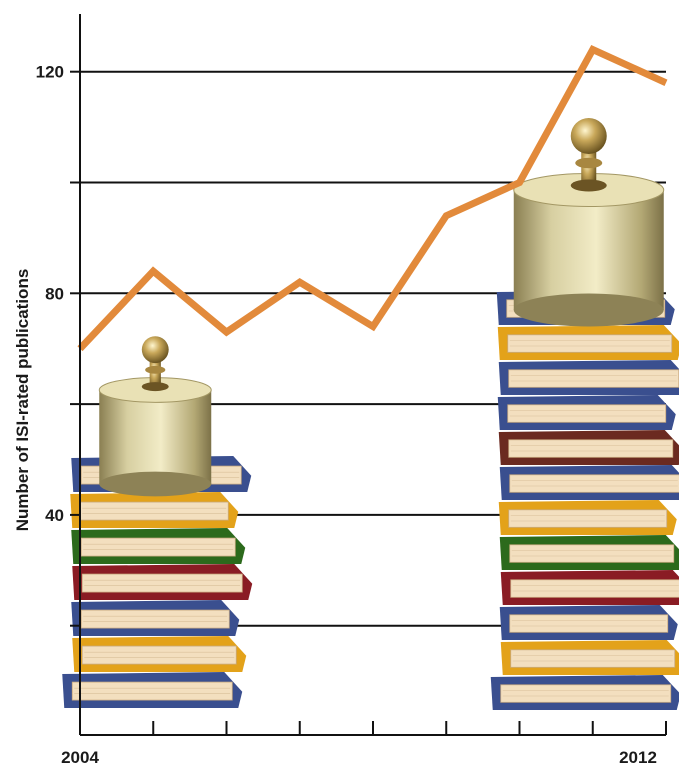 This screenshot has height=769, width=679. Describe the element at coordinates (54, 293) in the screenshot. I see `y-tick-label: 80` at that location.